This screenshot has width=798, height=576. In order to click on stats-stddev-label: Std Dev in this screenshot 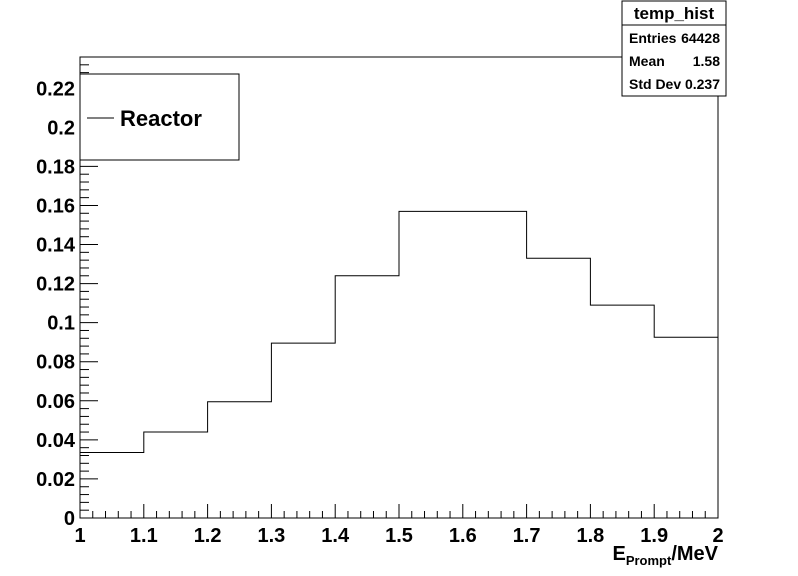, I will do `click(655, 84)`.